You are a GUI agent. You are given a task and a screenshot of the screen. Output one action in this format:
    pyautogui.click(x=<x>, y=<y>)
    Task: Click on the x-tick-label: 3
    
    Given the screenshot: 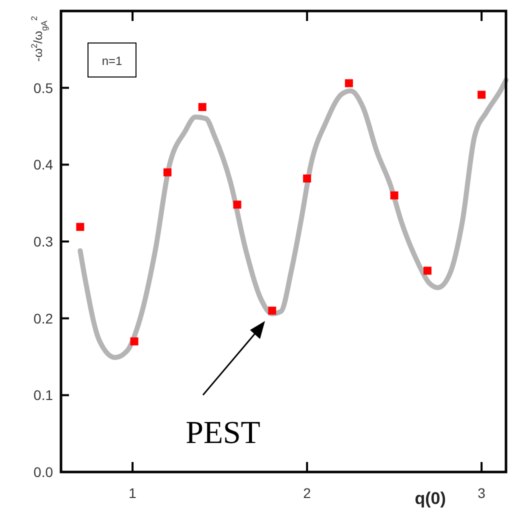 What is the action you would take?
    pyautogui.click(x=482, y=493)
    